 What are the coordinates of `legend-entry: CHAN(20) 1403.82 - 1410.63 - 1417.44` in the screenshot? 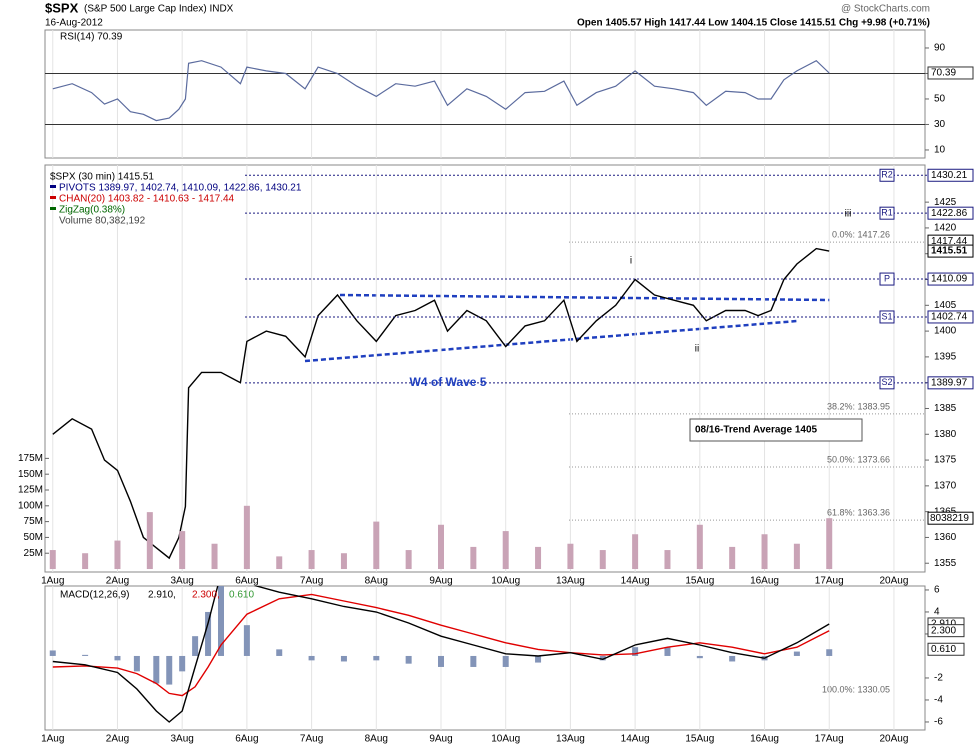 It's located at (147, 199).